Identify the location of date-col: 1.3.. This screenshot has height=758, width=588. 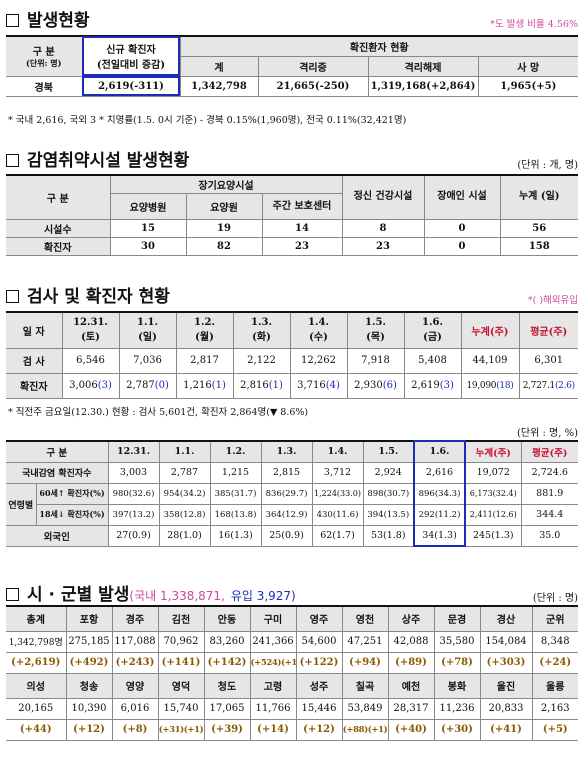
(286, 451).